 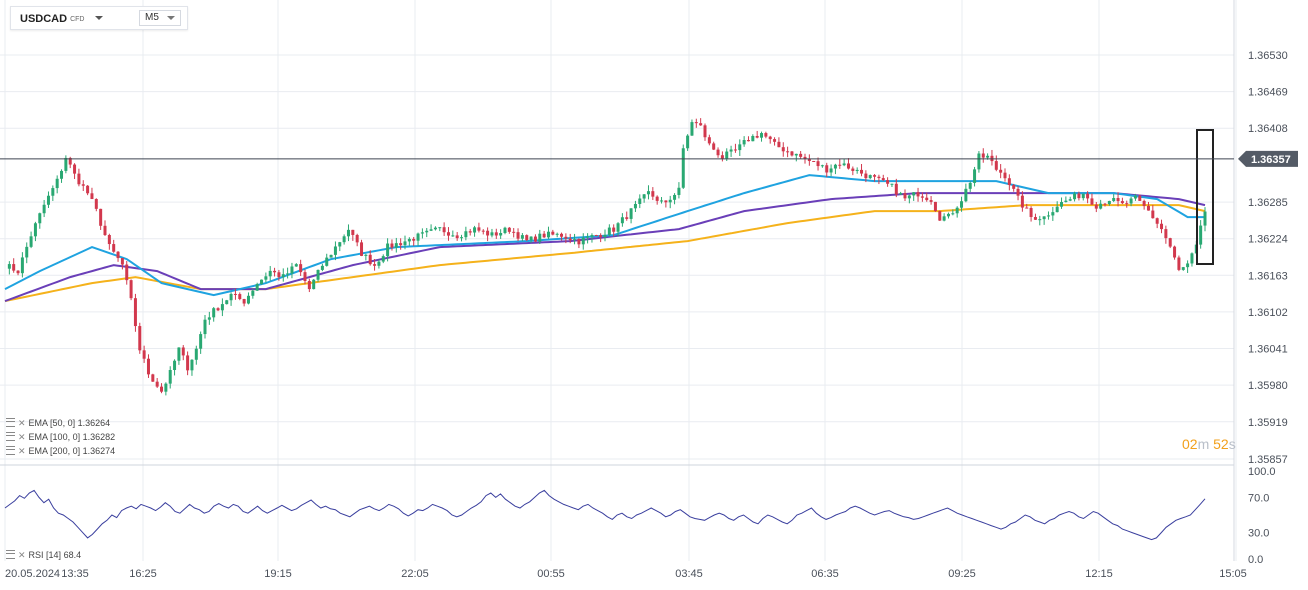 What do you see at coordinates (1268, 386) in the screenshot?
I see `price-tick-label: 1.35980` at bounding box center [1268, 386].